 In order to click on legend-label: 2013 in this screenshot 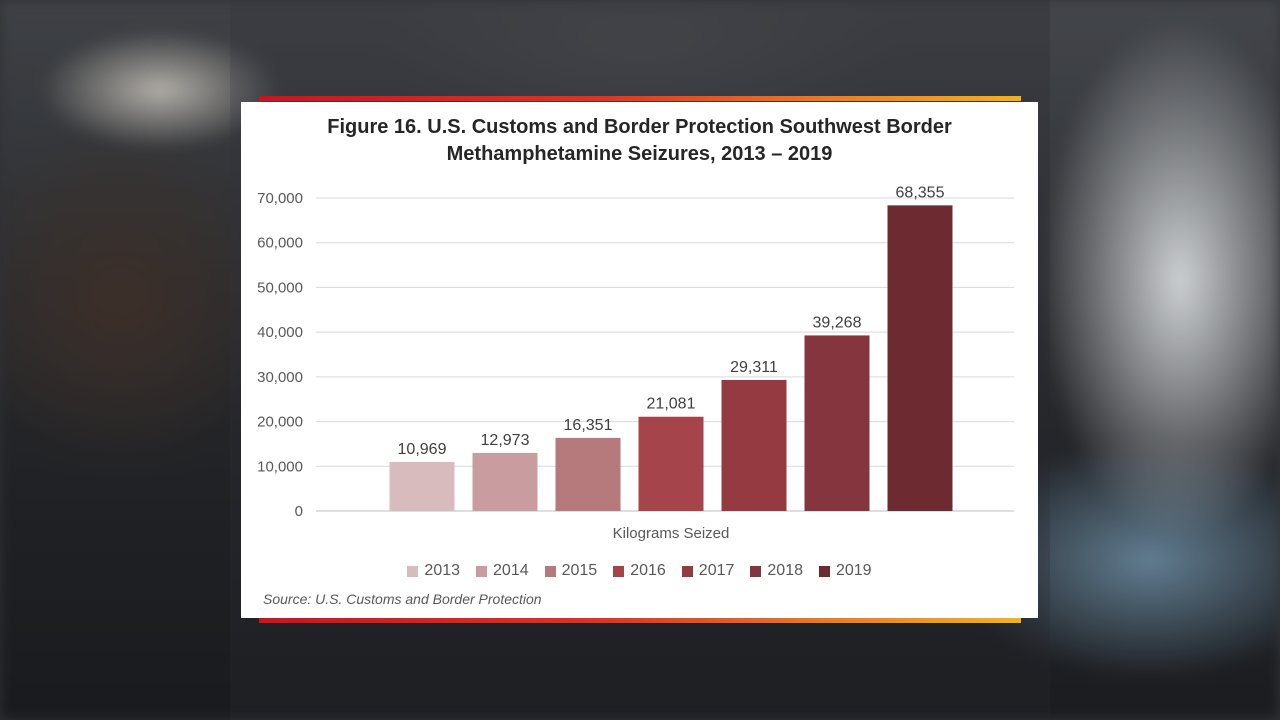, I will do `click(442, 570)`.